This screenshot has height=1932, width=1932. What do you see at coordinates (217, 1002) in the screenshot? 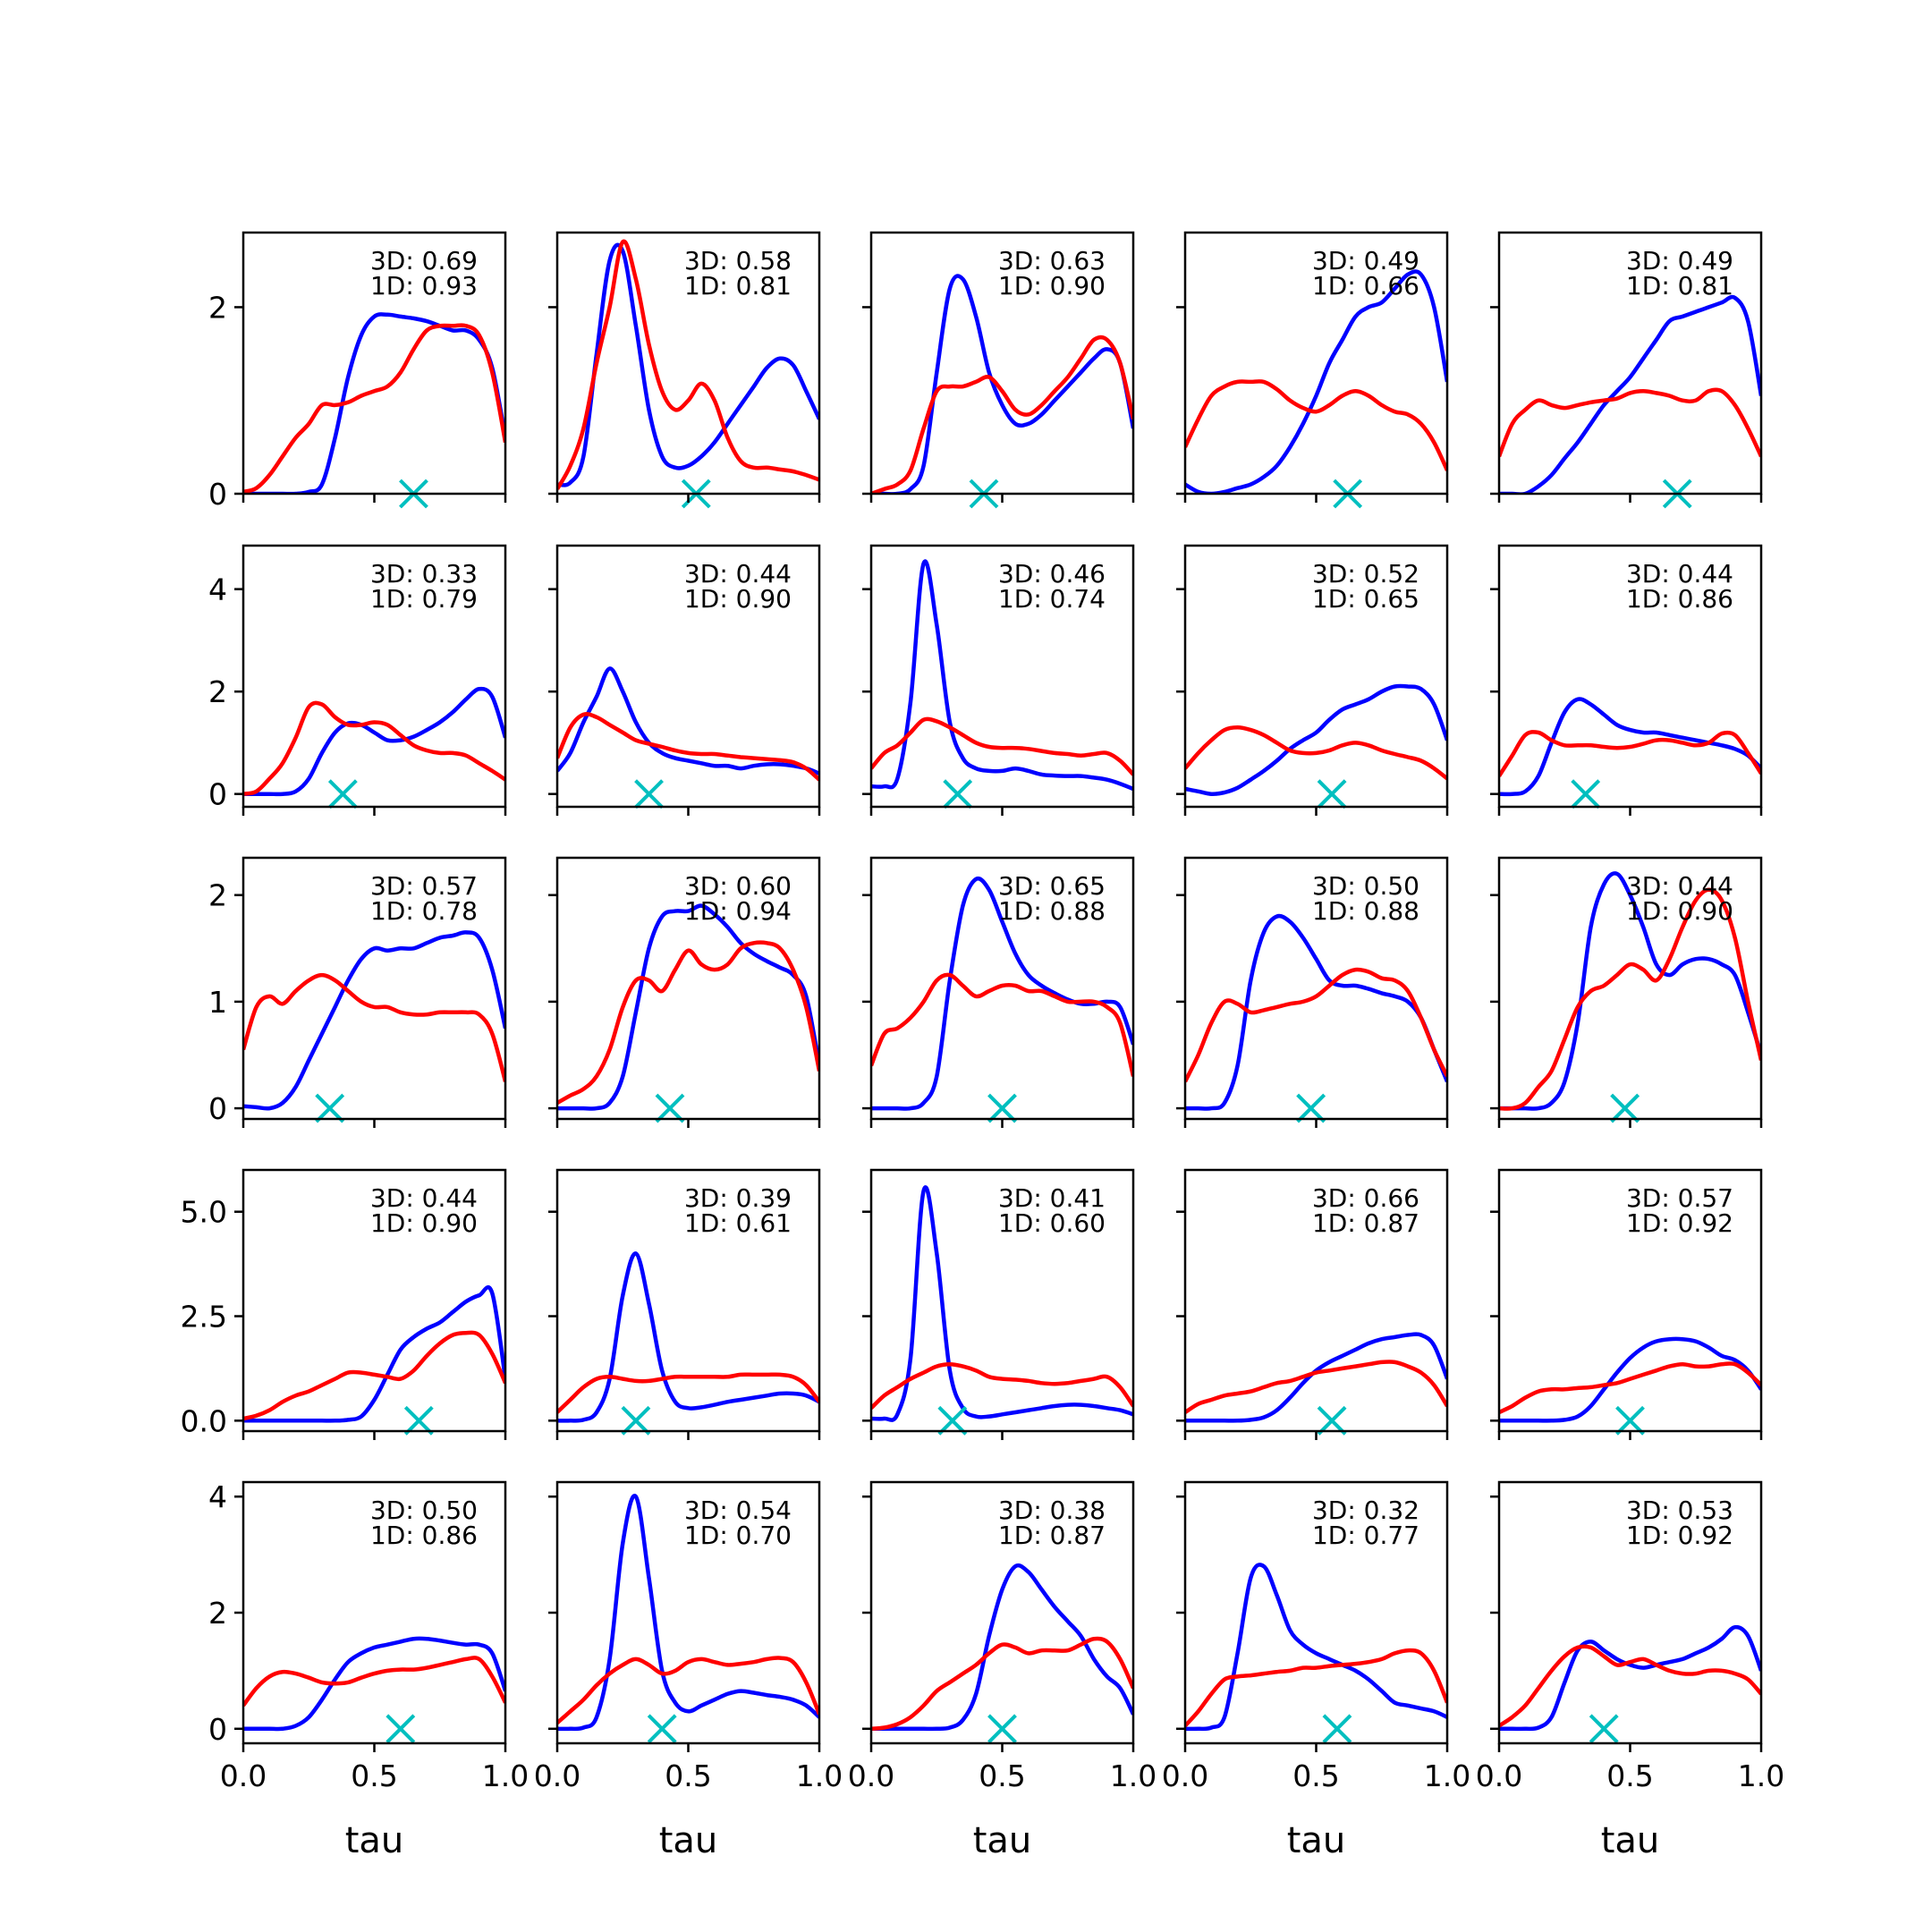
I see `y-tick-label: 1` at bounding box center [217, 1002].